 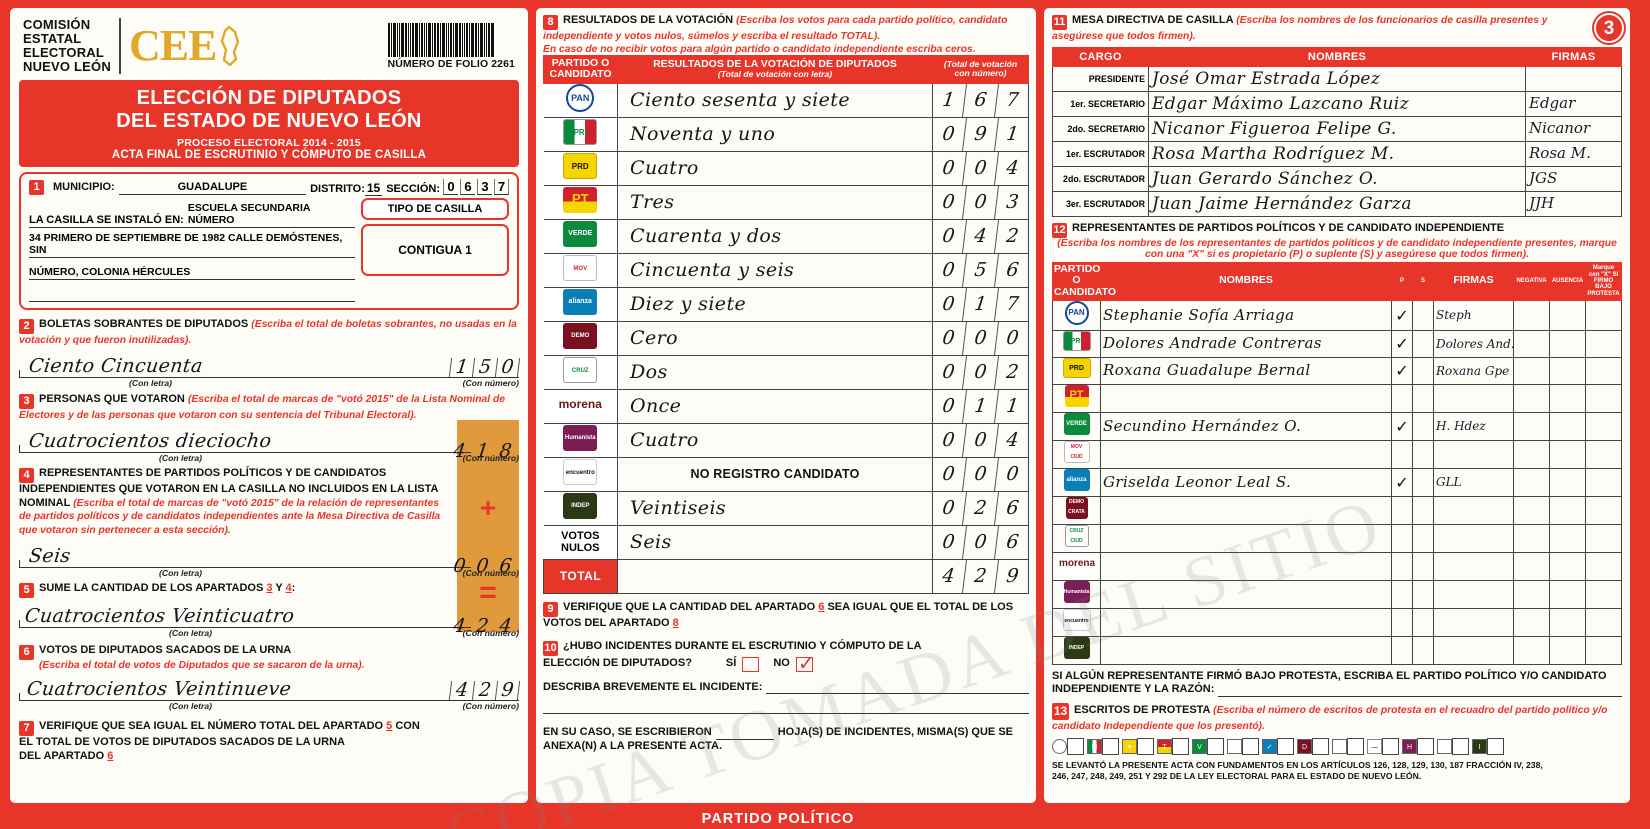 I want to click on section-2-digit-2: 5, so click(x=484, y=367).